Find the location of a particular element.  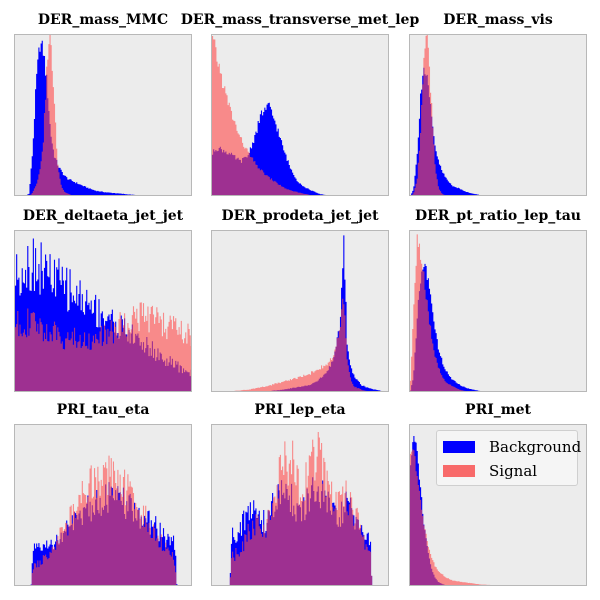

legend-entry-background: Background is located at coordinates (512, 447).